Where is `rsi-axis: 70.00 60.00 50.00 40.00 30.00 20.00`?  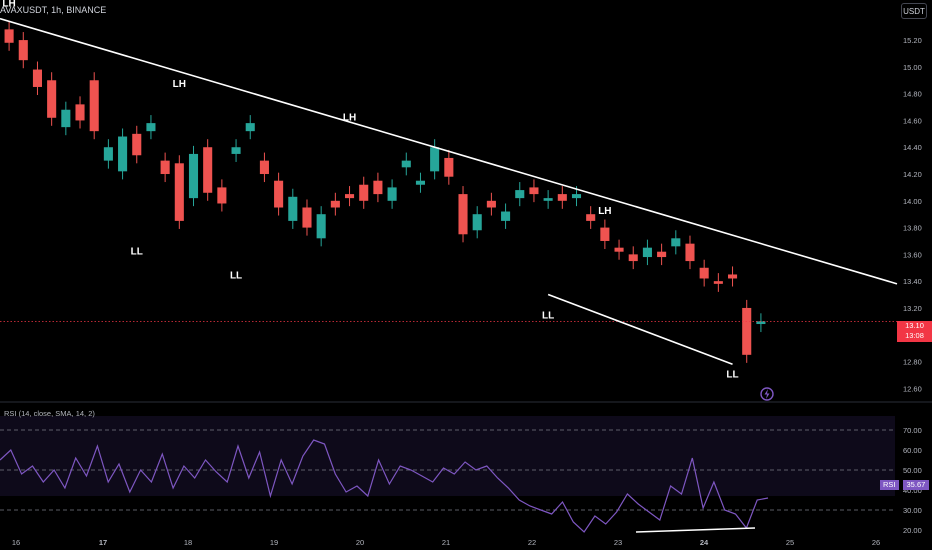
rsi-axis: 70.00 60.00 50.00 40.00 30.00 20.00 is located at coordinates (912, 480).